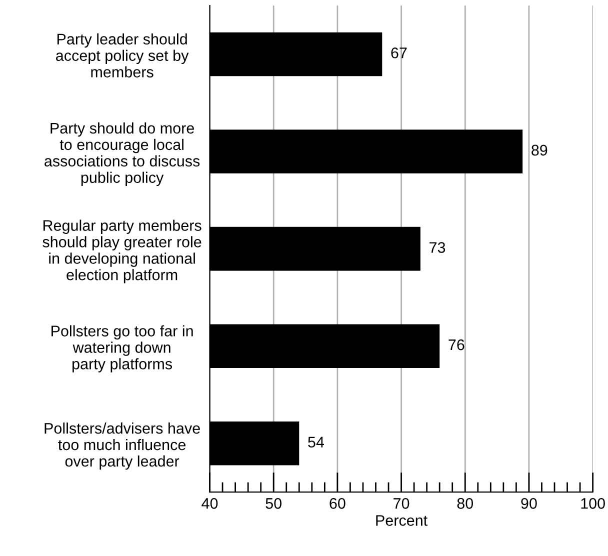  What do you see at coordinates (210, 503) in the screenshot?
I see `x-tick-label: 40` at bounding box center [210, 503].